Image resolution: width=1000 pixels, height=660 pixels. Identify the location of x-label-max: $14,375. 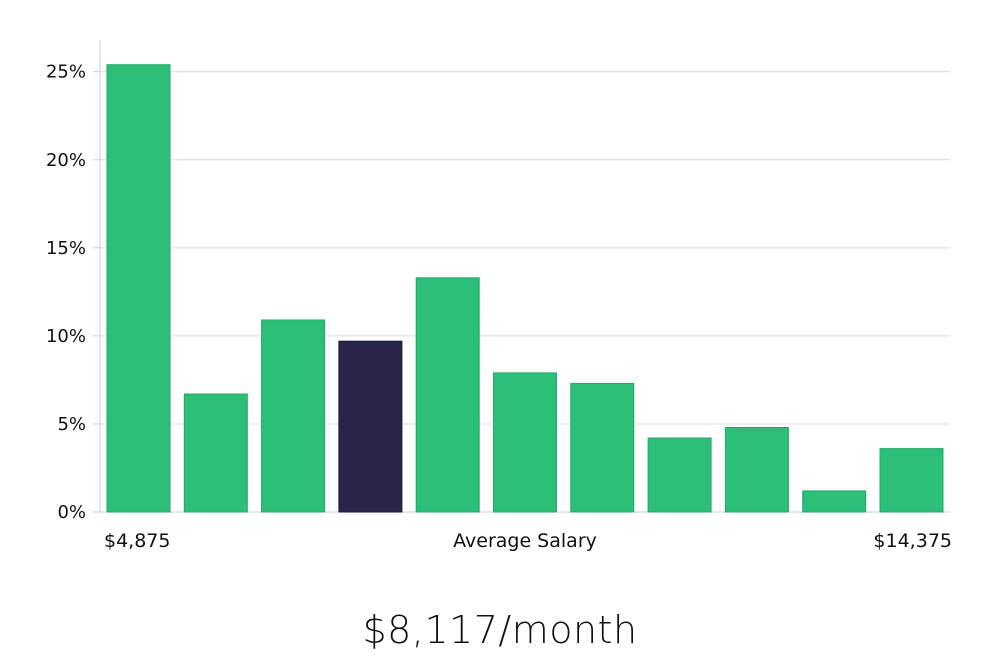
(912, 541).